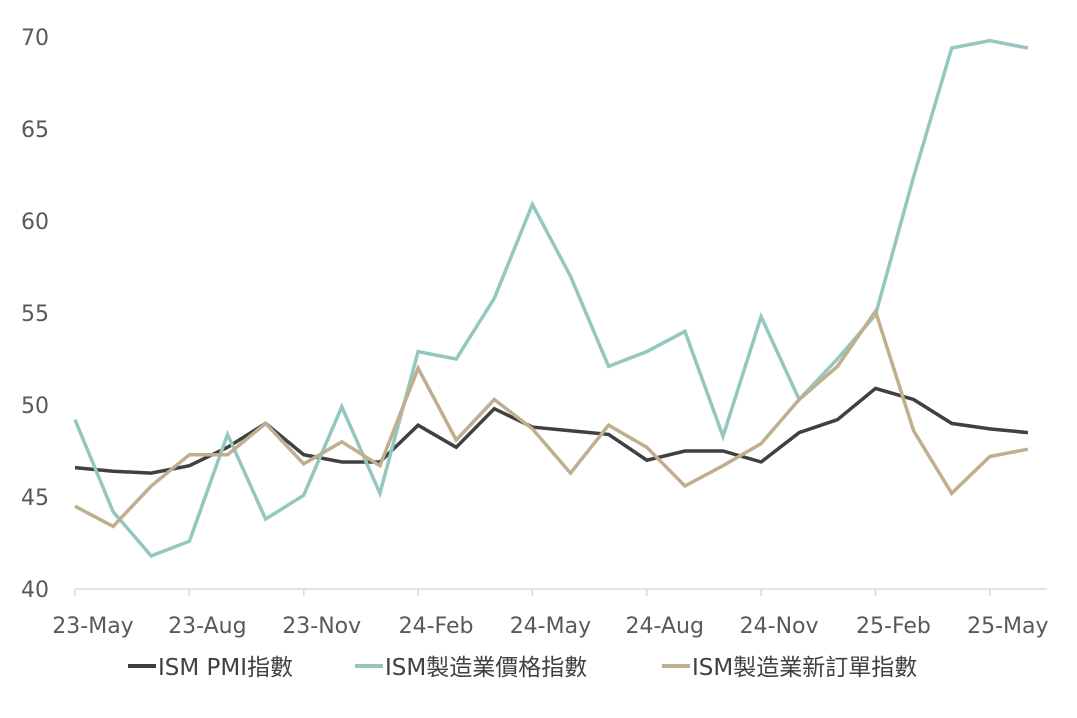  Describe the element at coordinates (1007, 626) in the screenshot. I see `x-tick-label: 25-May` at that location.